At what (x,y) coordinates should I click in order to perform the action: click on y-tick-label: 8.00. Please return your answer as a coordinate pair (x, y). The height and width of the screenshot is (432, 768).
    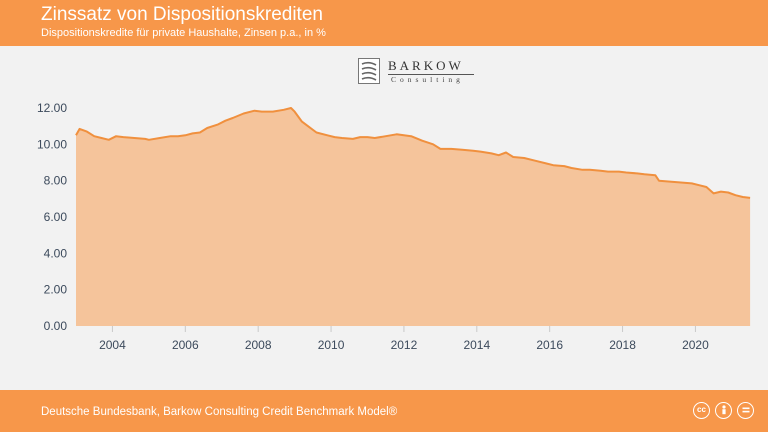
    Looking at the image, I should click on (56, 181).